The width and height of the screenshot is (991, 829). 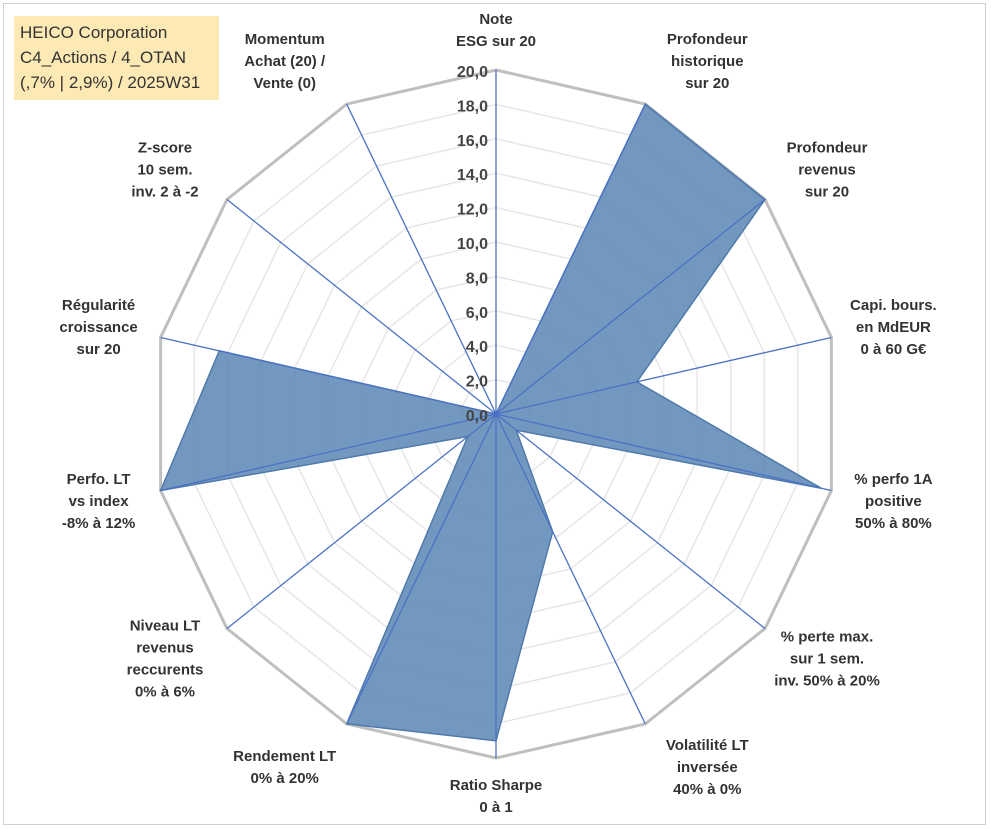 I want to click on axis-label-9: Niveau LT revenus reccurents 0% à 6%, so click(x=165, y=658).